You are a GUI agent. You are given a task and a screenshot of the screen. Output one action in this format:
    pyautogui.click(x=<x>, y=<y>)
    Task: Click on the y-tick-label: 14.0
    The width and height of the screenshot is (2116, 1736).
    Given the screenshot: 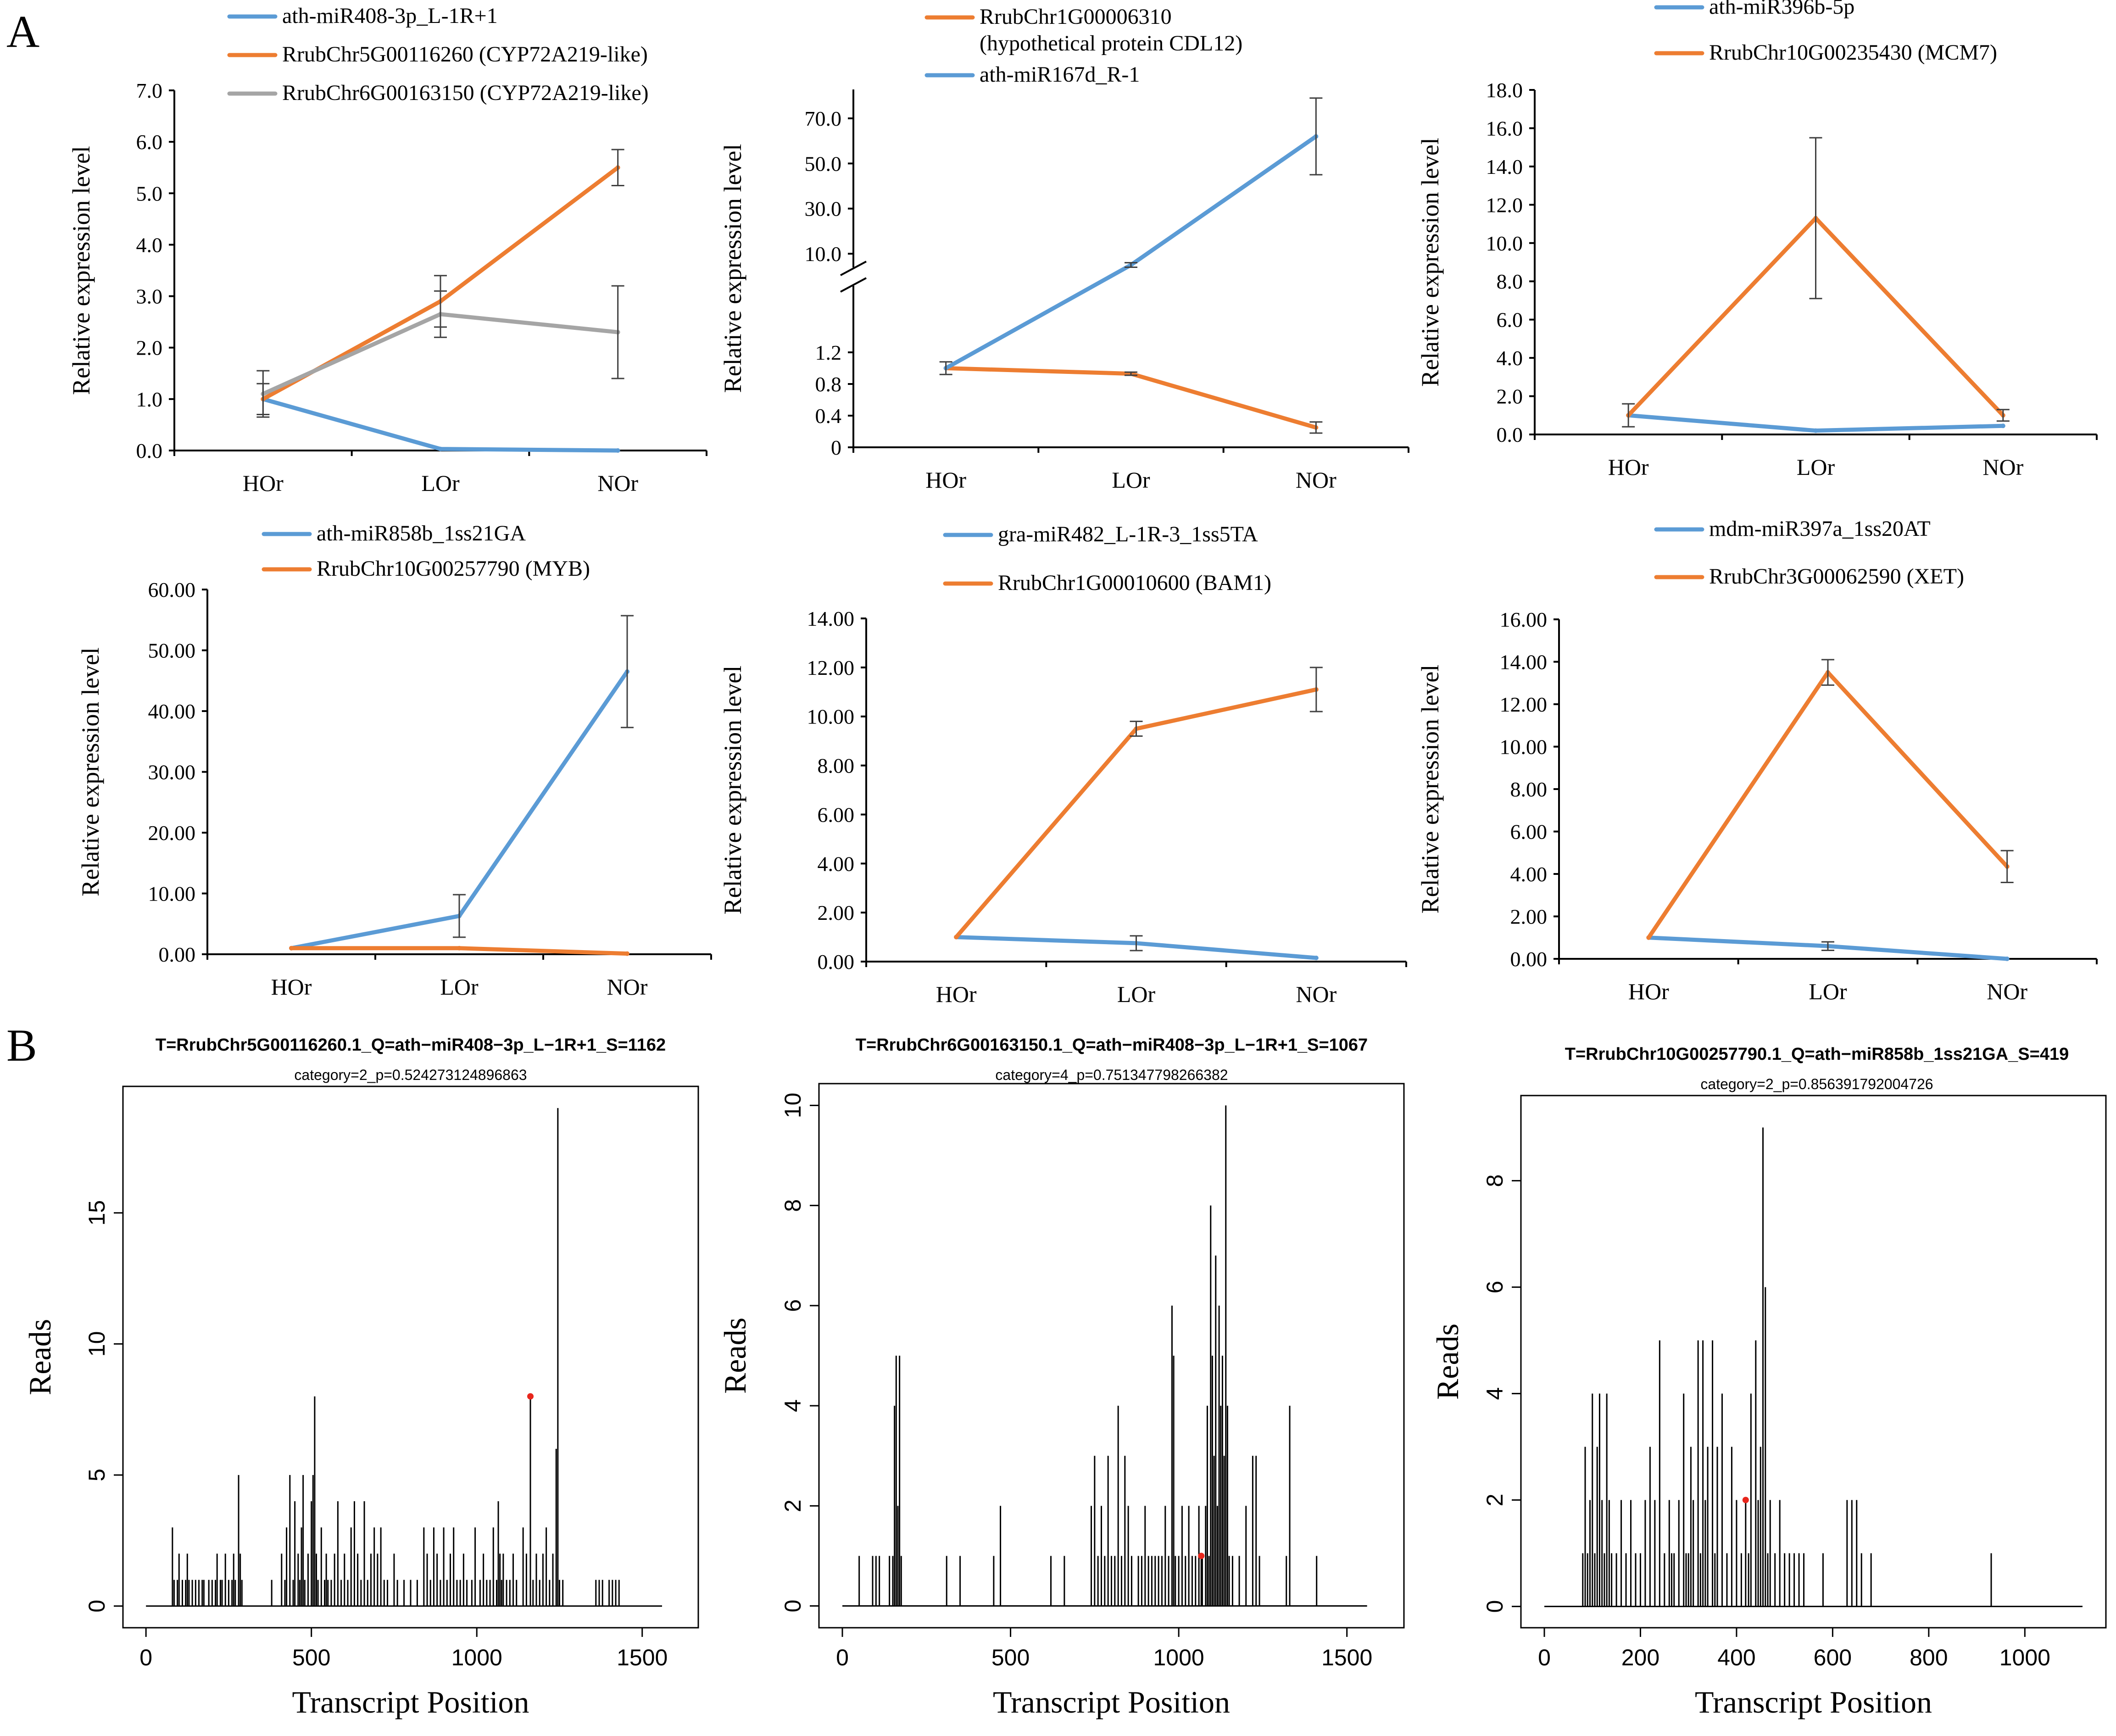 What is the action you would take?
    pyautogui.click(x=1505, y=166)
    